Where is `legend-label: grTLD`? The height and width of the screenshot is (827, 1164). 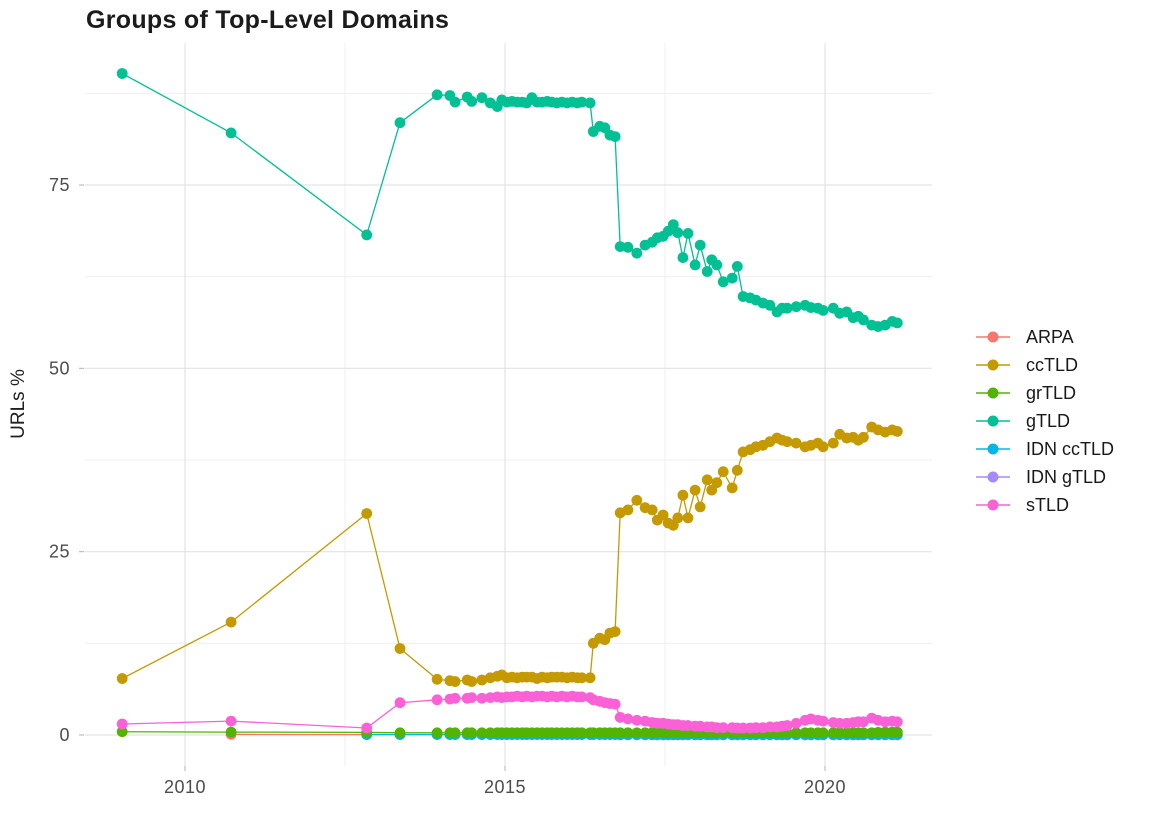
legend-label: grTLD is located at coordinates (1051, 392).